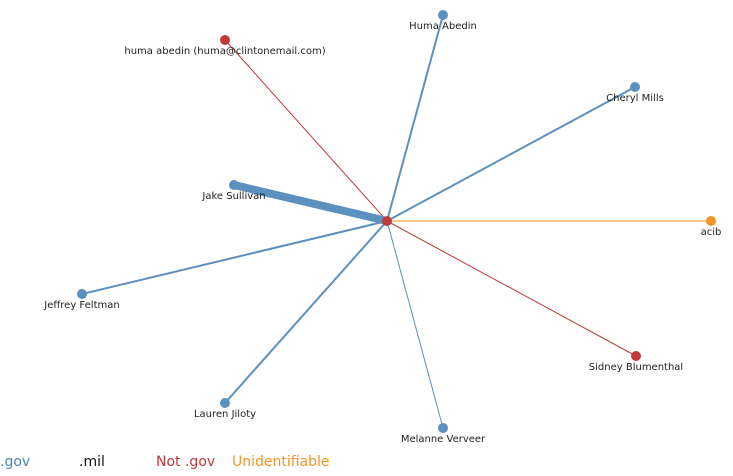  Describe the element at coordinates (387, 221) in the screenshot. I see `node-center` at that location.